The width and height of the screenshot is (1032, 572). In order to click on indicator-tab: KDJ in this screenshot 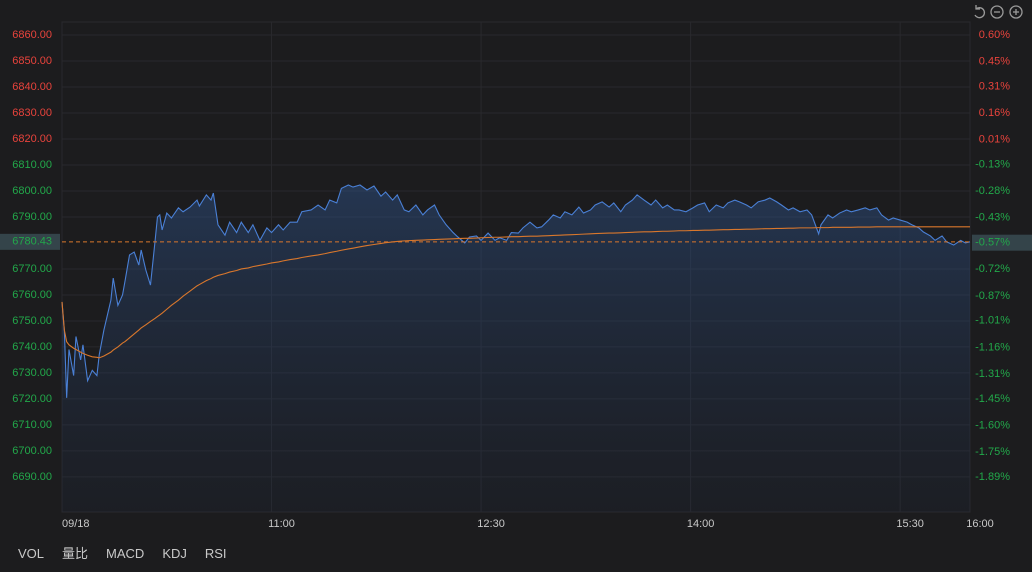, I will do `click(174, 553)`.